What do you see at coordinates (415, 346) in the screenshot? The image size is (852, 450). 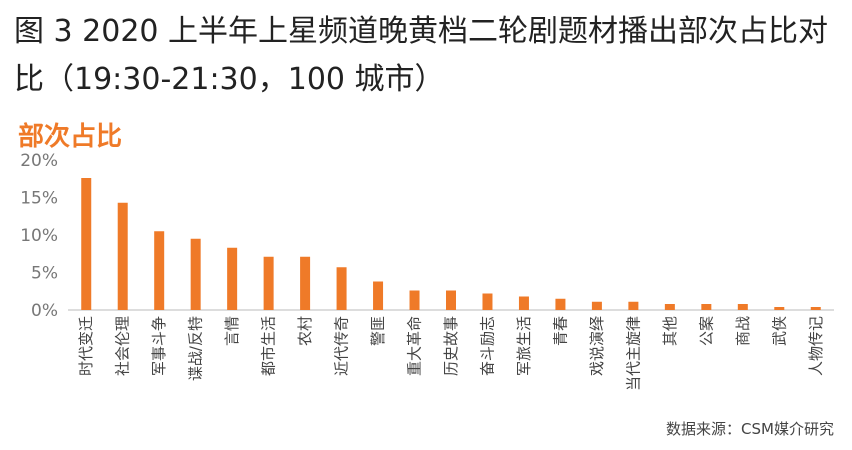 I see `x-category-label: 重大革命` at bounding box center [415, 346].